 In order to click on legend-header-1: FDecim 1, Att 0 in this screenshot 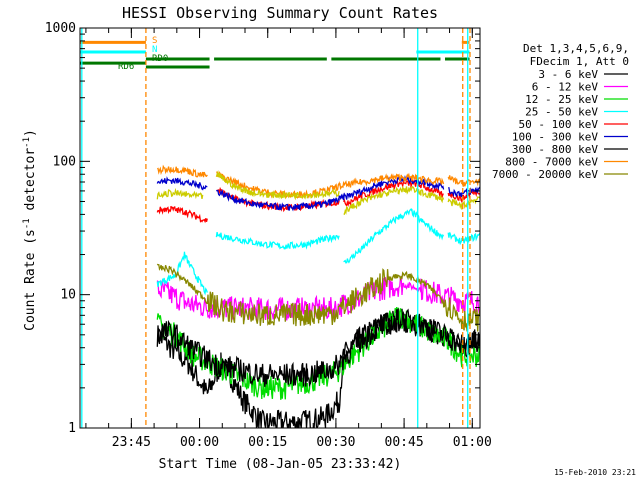, I will do `click(579, 61)`.